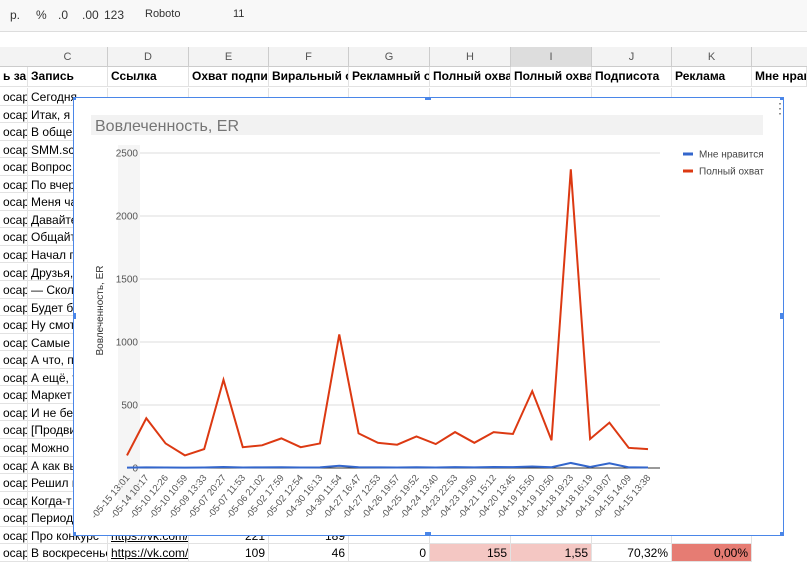  Describe the element at coordinates (68, 553) in the screenshot. I see `cell: В воскресенье` at that location.